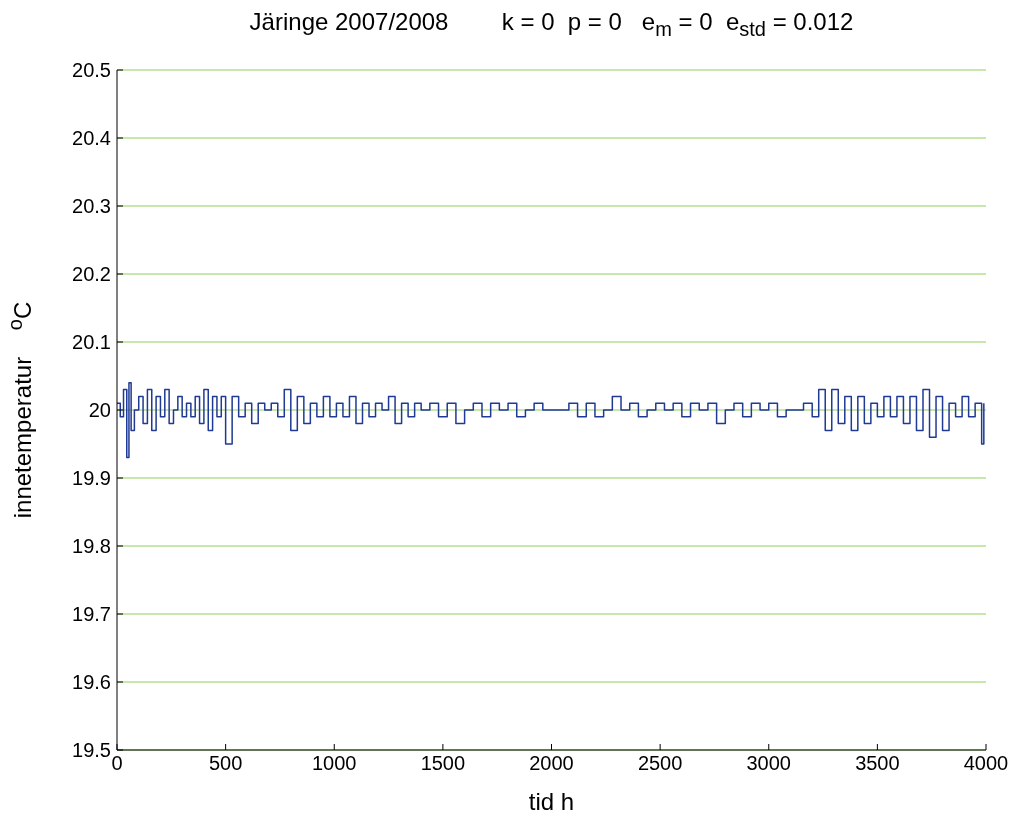  Describe the element at coordinates (91, 138) in the screenshot. I see `y-tick-label: 20.4` at that location.